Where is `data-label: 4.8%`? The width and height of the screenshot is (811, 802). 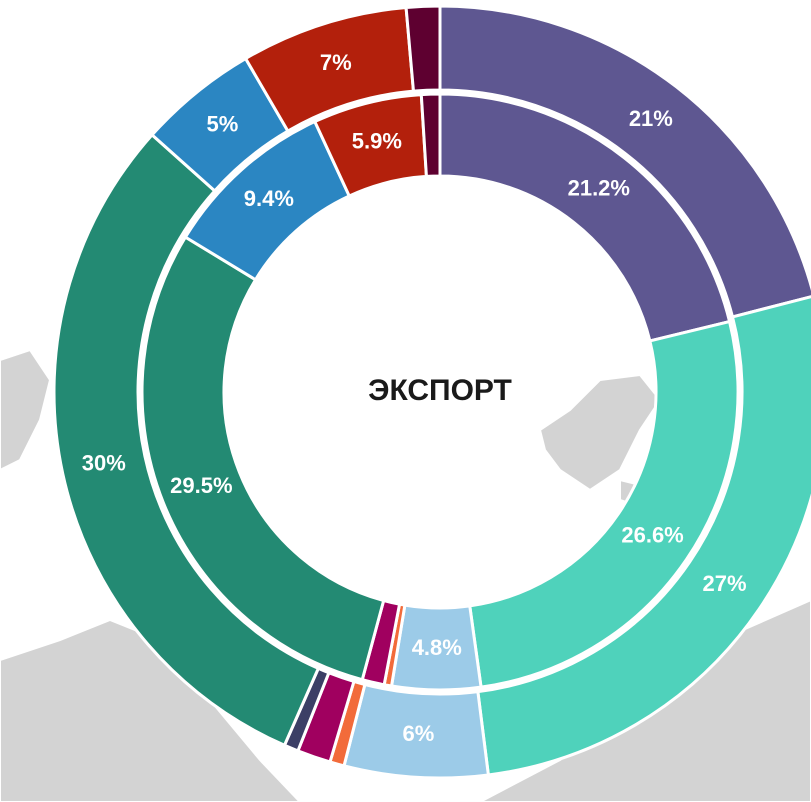
data-label: 4.8% is located at coordinates (437, 647).